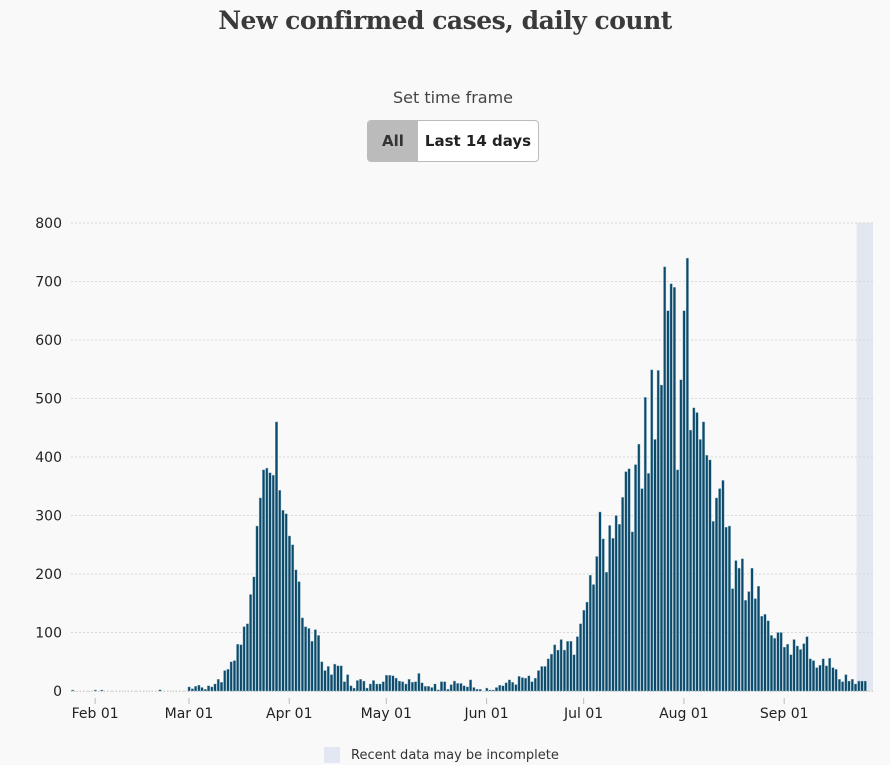  What do you see at coordinates (48, 400) in the screenshot?
I see `y-tick-label: 500` at bounding box center [48, 400].